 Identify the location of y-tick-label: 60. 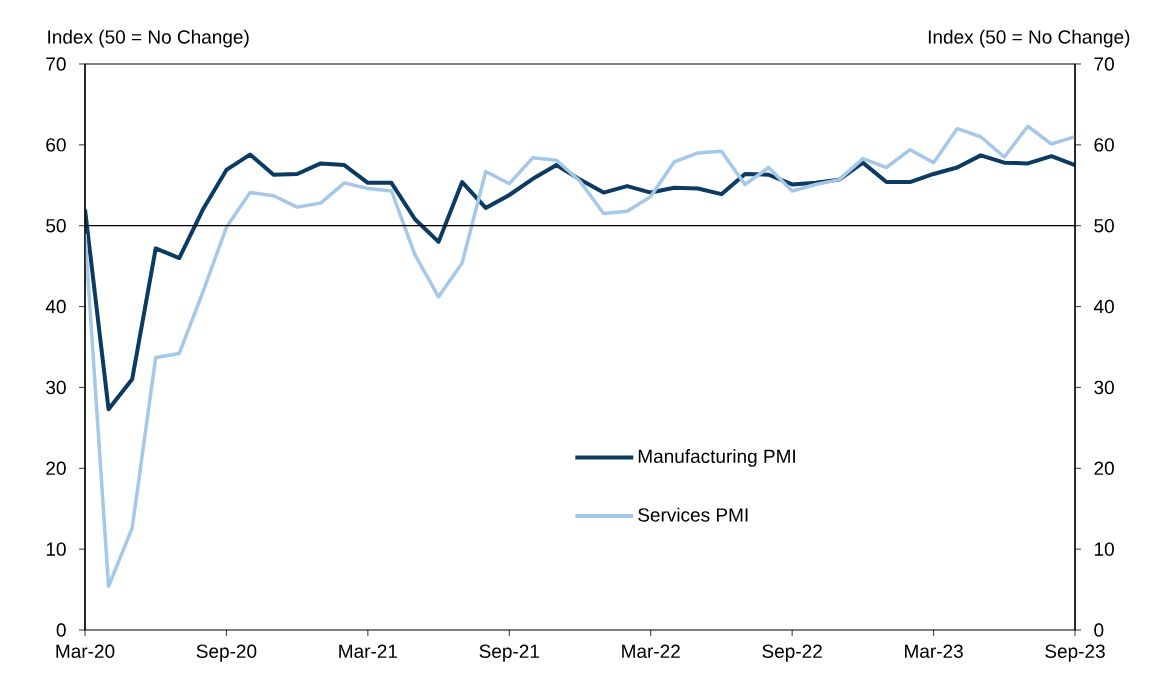
(56, 145).